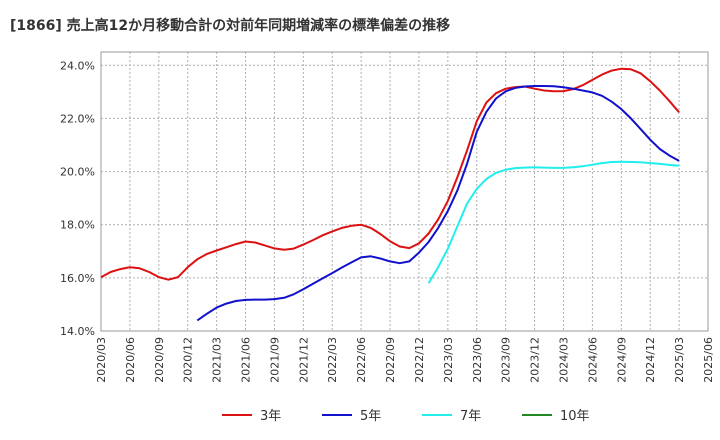  Describe the element at coordinates (448, 360) in the screenshot. I see `x-tick-label: 2023/03` at that location.